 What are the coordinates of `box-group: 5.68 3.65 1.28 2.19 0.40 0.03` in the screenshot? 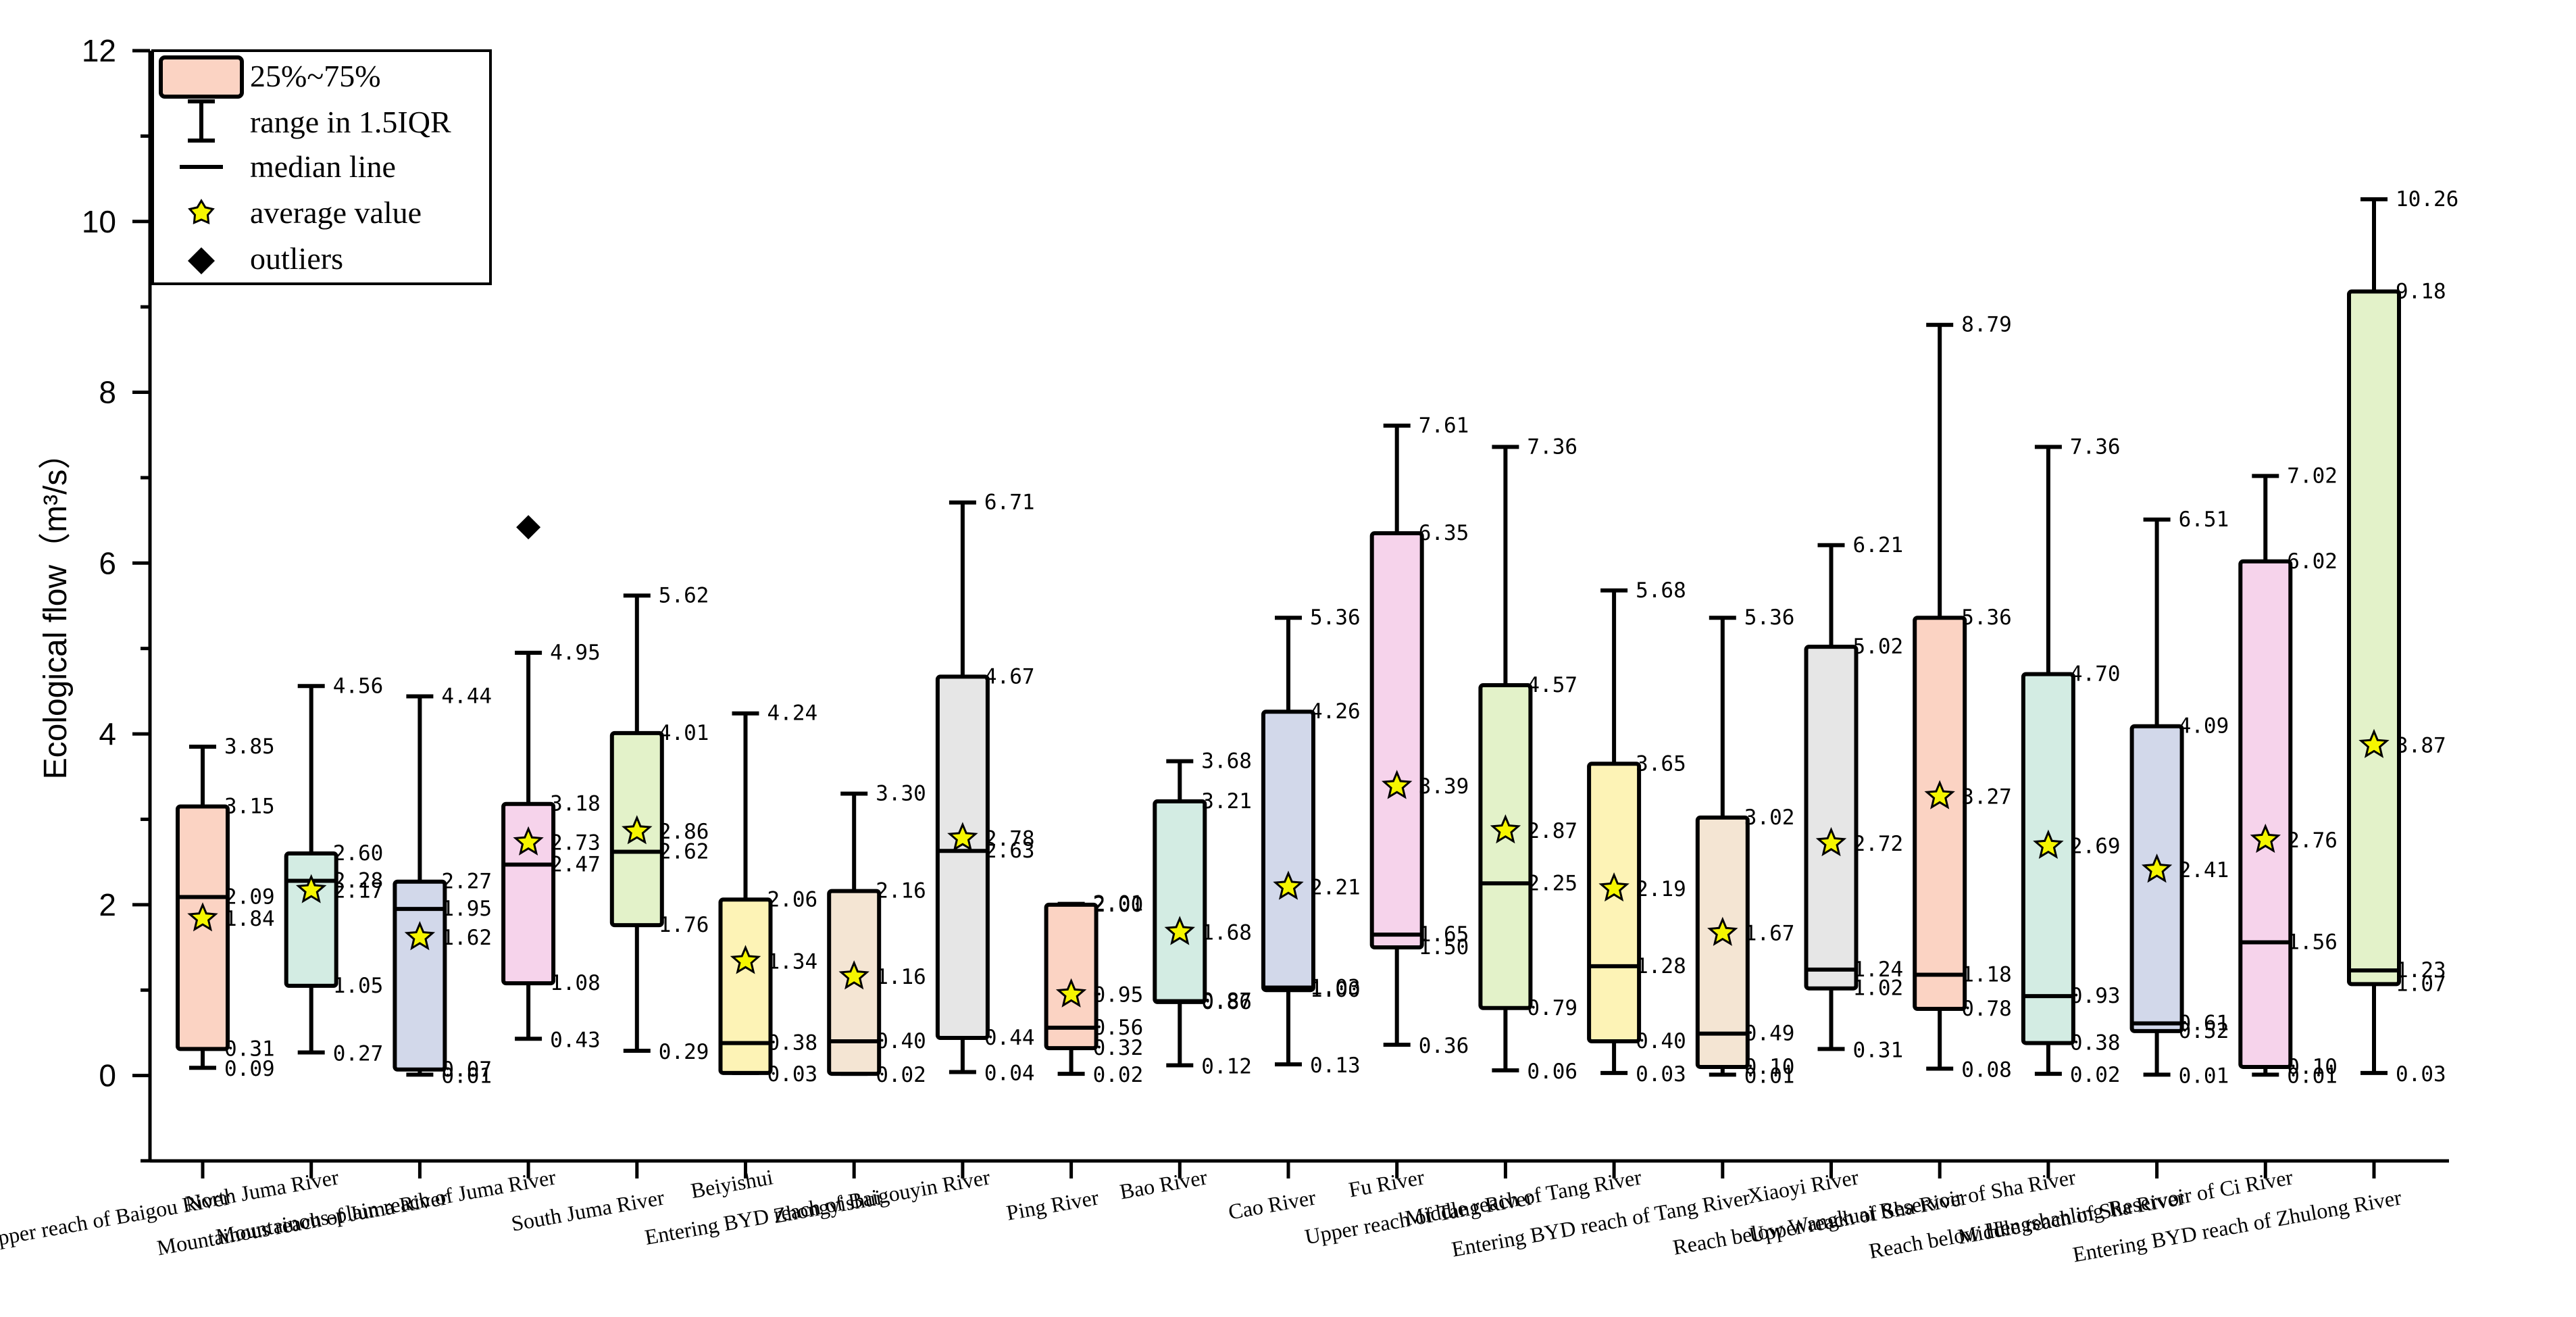 It's located at (1636, 833).